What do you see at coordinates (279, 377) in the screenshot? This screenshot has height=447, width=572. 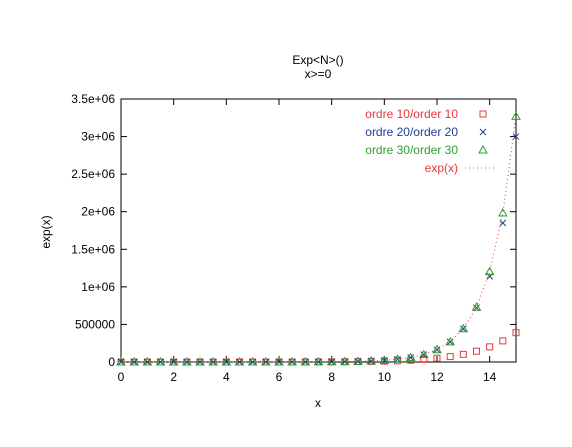 I see `x-tick-label: 6` at bounding box center [279, 377].